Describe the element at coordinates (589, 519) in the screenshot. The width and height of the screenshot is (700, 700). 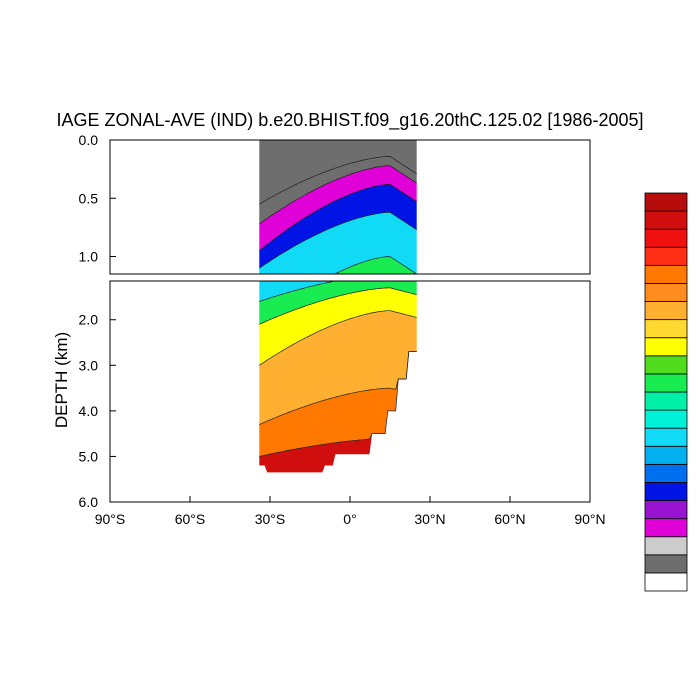
I see `x-tick-label: 90°N` at that location.